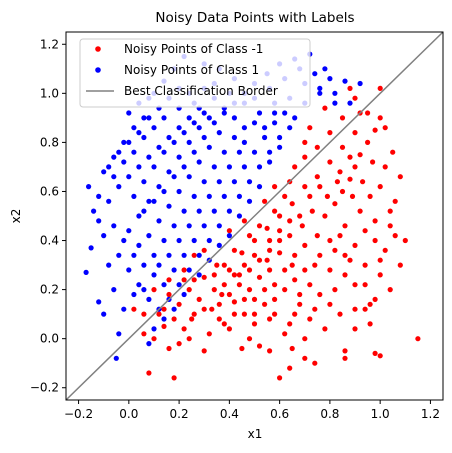 The width and height of the screenshot is (452, 453). I want to click on legend-marker-class-neg1, so click(98, 49).